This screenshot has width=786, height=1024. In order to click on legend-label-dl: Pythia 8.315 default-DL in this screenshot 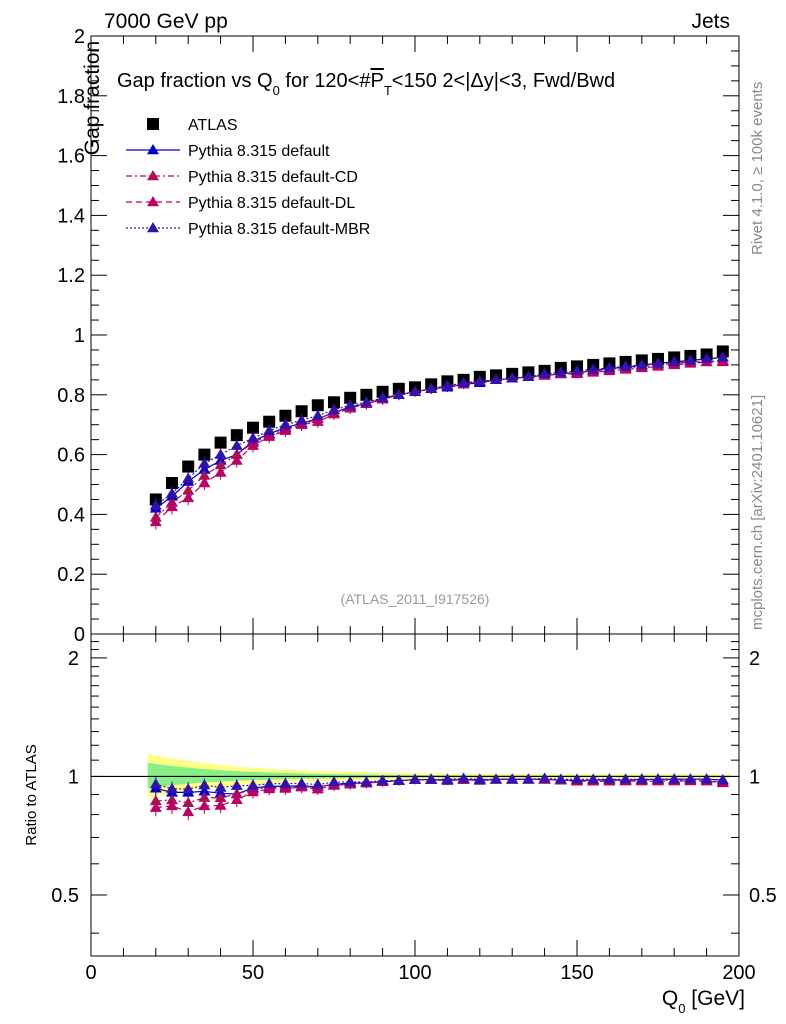, I will do `click(271, 203)`.